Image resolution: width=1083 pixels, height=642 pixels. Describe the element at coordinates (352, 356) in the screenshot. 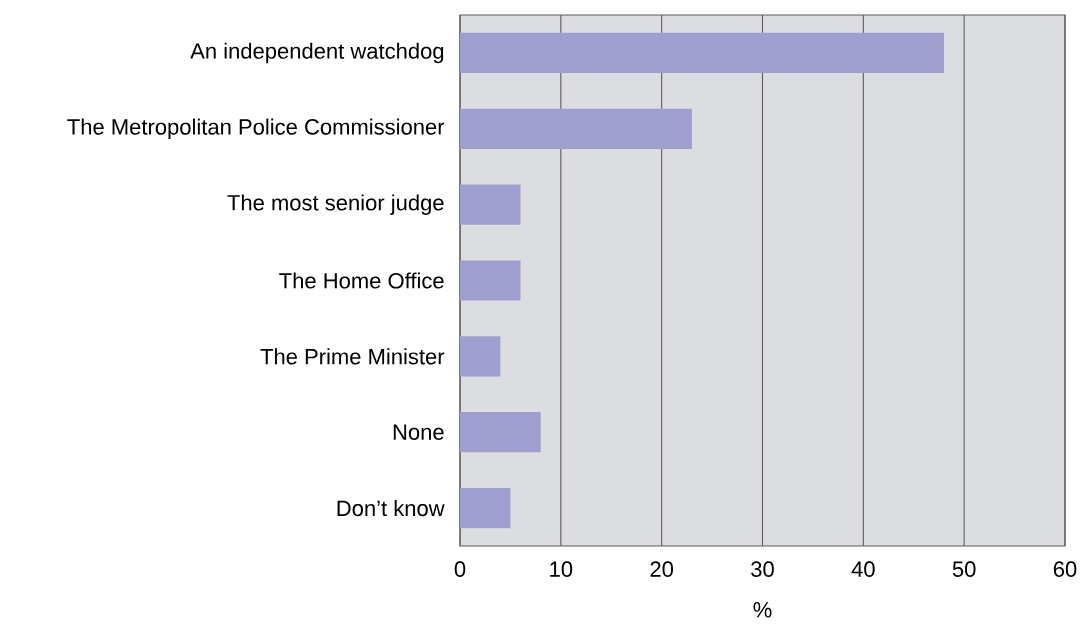

I see `y-tick-label: The Prime Minister` at that location.